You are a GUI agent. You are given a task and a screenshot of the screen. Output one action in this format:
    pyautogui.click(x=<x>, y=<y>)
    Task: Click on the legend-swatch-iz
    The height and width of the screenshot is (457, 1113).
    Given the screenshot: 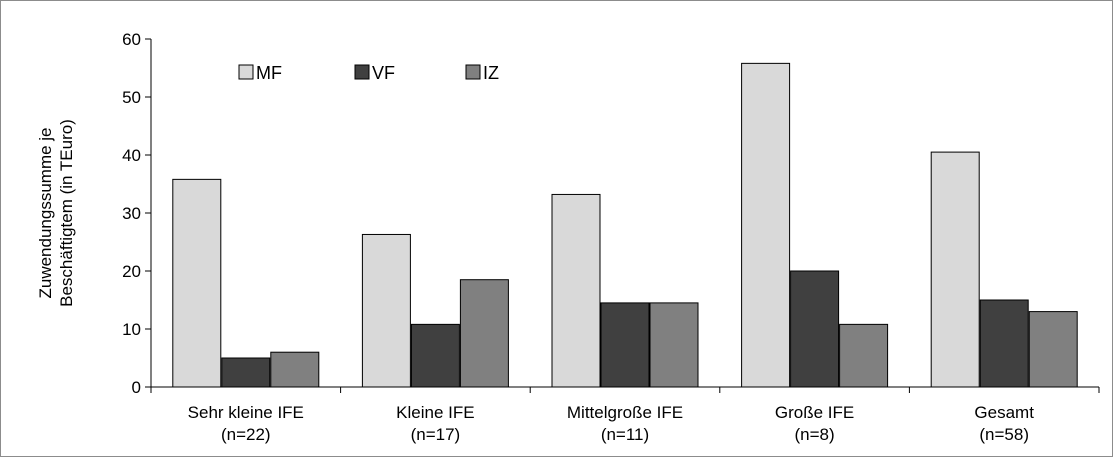 What is the action you would take?
    pyautogui.click(x=473, y=72)
    